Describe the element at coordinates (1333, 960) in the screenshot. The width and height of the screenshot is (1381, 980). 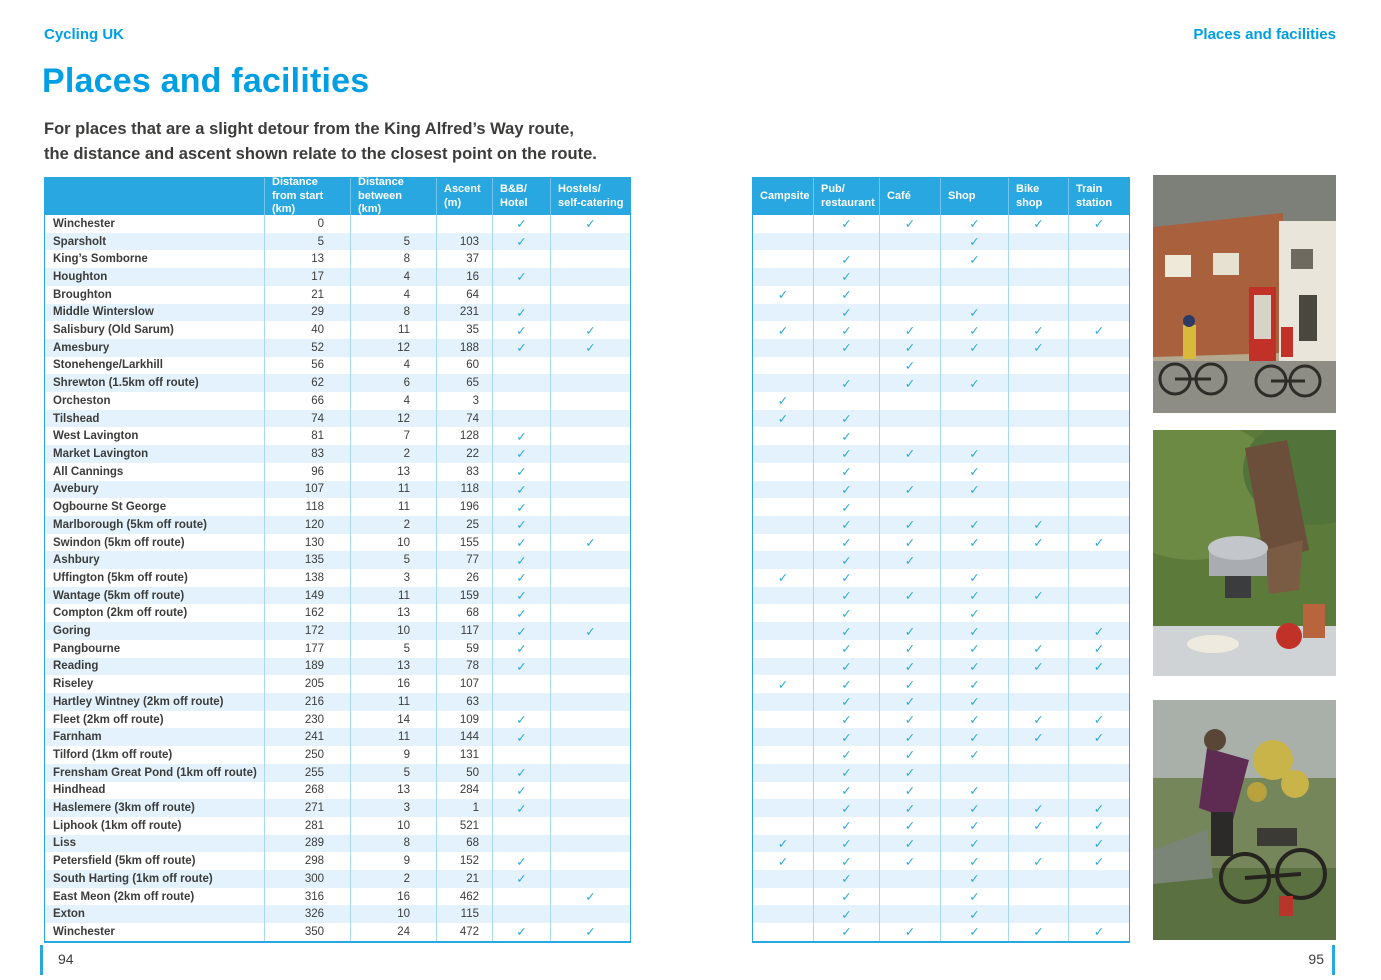
I see `folio-rule-right` at that location.